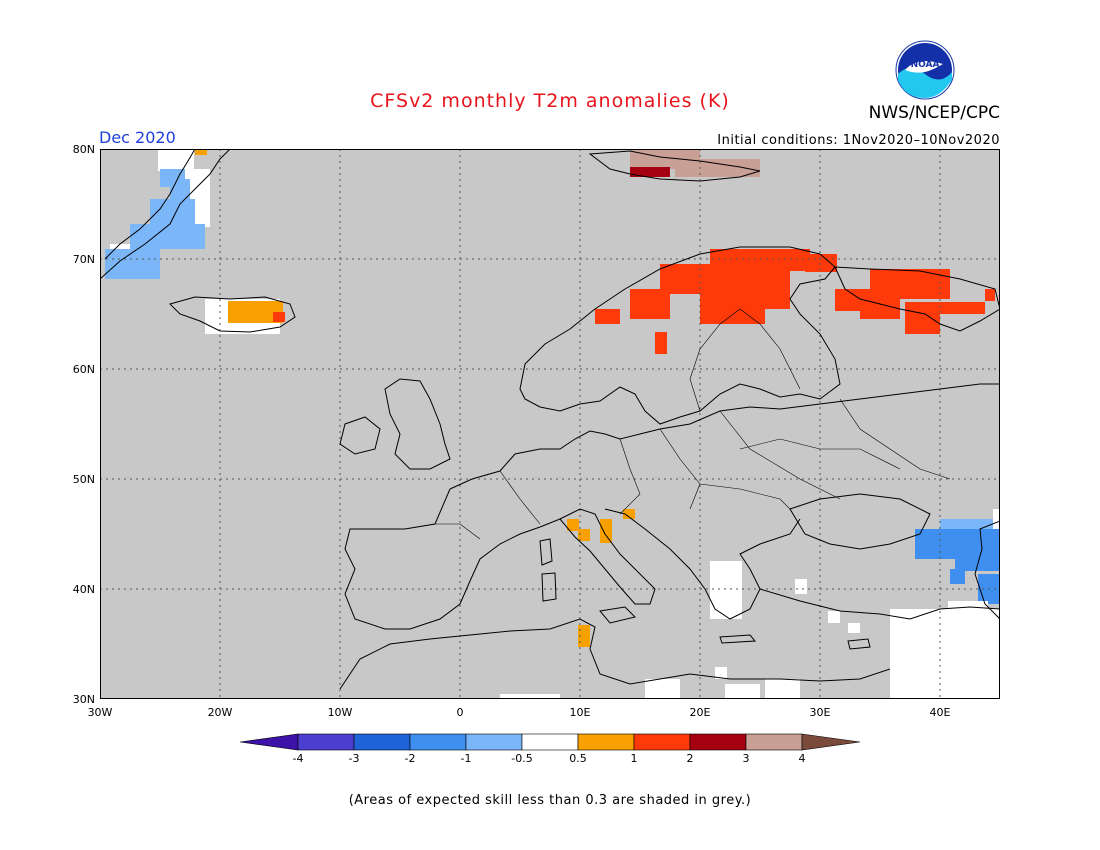 This screenshot has width=1100, height=850. I want to click on noaa-logo-icon: NOAA, so click(925, 70).